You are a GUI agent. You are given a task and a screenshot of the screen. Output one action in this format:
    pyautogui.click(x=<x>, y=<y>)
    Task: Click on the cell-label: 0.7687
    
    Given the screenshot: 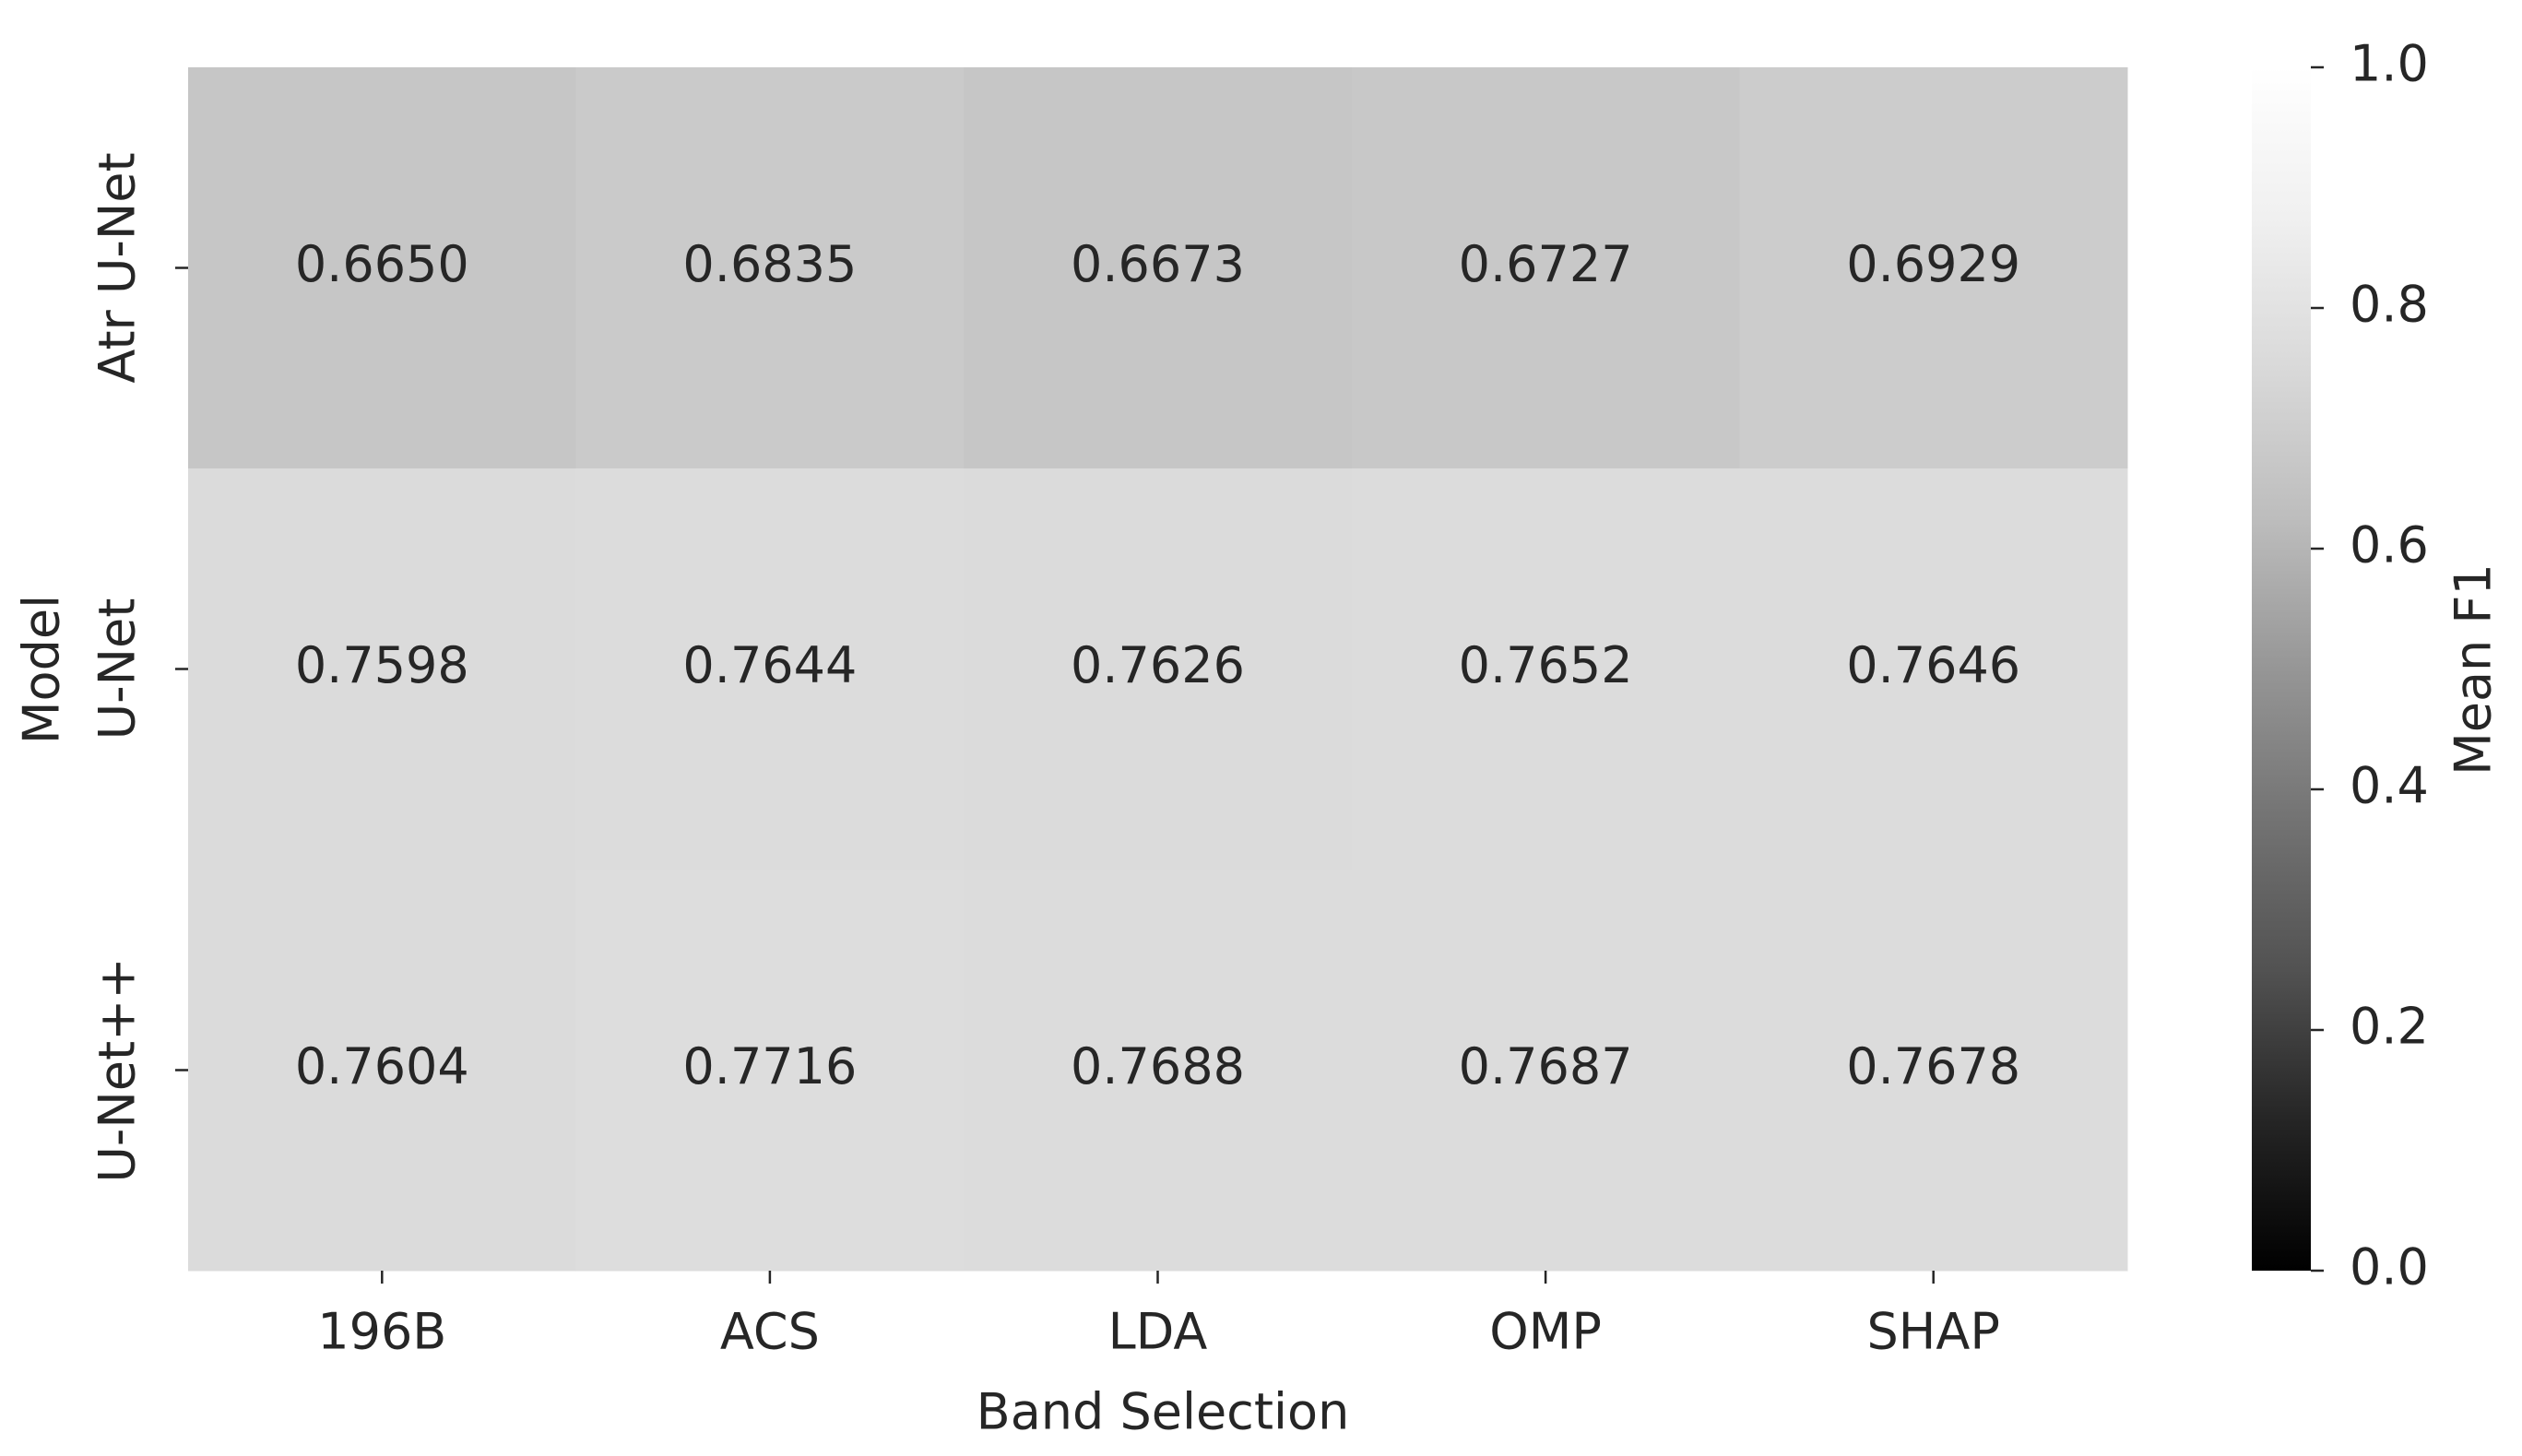 What is the action you would take?
    pyautogui.click(x=1546, y=1066)
    